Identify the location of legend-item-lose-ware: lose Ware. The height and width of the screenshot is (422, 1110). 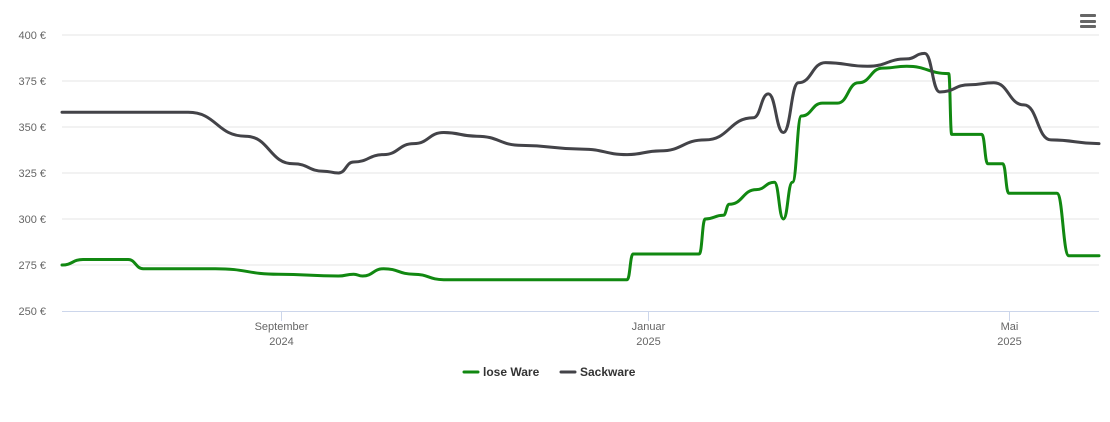
(501, 372).